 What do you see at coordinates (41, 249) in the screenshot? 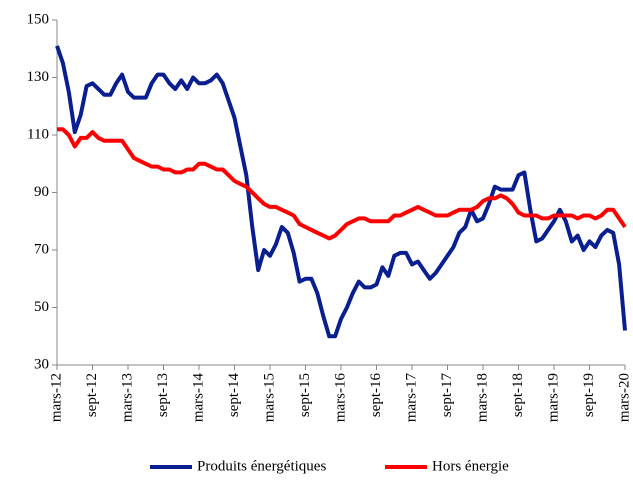
I see `y-tick-label: 70` at bounding box center [41, 249].